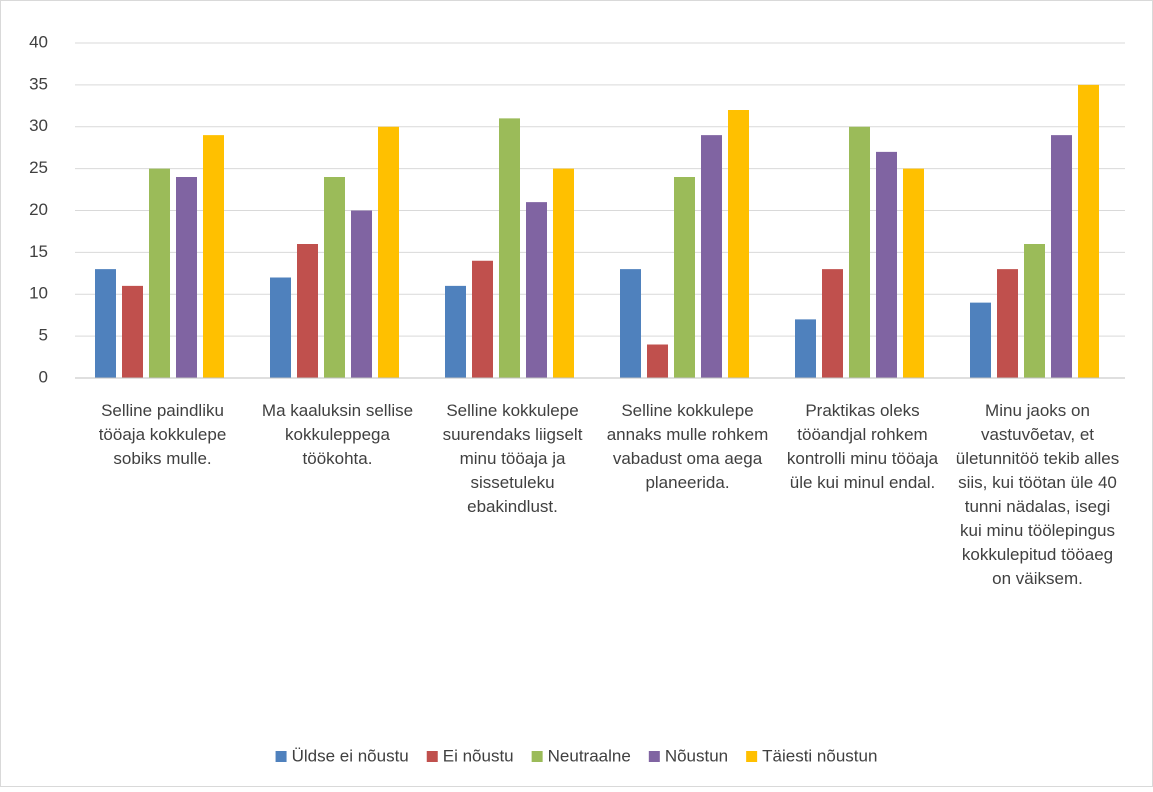  I want to click on y-tick-label: 5, so click(43, 335).